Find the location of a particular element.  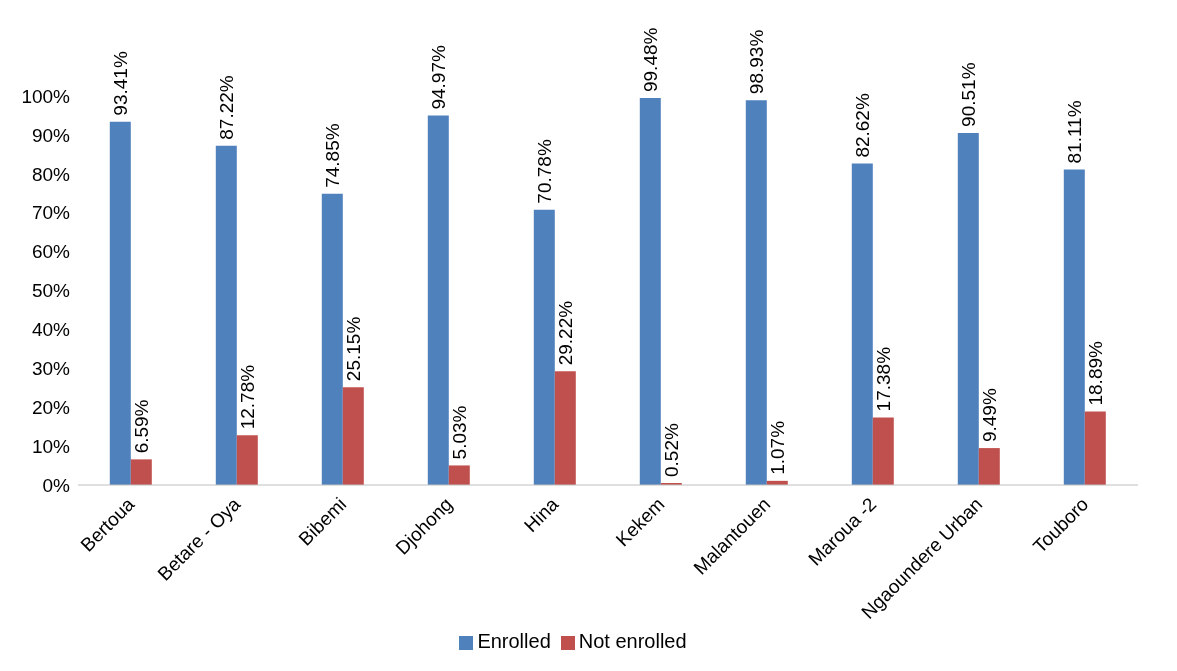

data-label: 99.48% is located at coordinates (650, 60).